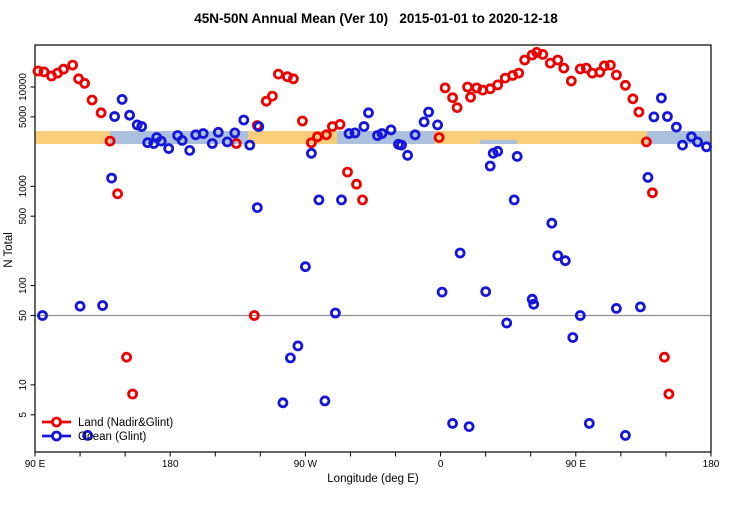  Describe the element at coordinates (23, 116) in the screenshot. I see `y-tick-label: 5000` at that location.